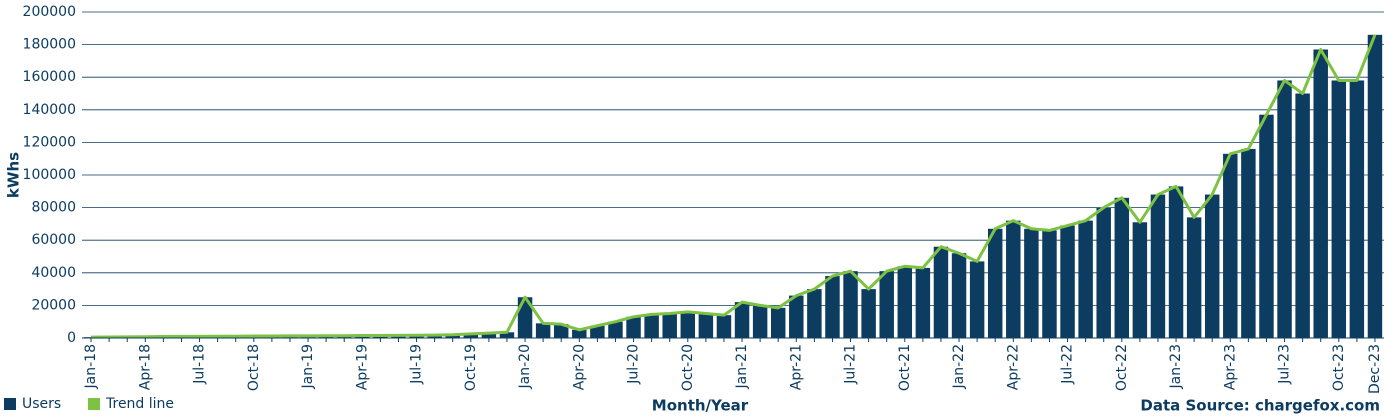 The width and height of the screenshot is (1386, 420). What do you see at coordinates (1339, 367) in the screenshot?
I see `x-tick-label: Oct-23` at bounding box center [1339, 367].